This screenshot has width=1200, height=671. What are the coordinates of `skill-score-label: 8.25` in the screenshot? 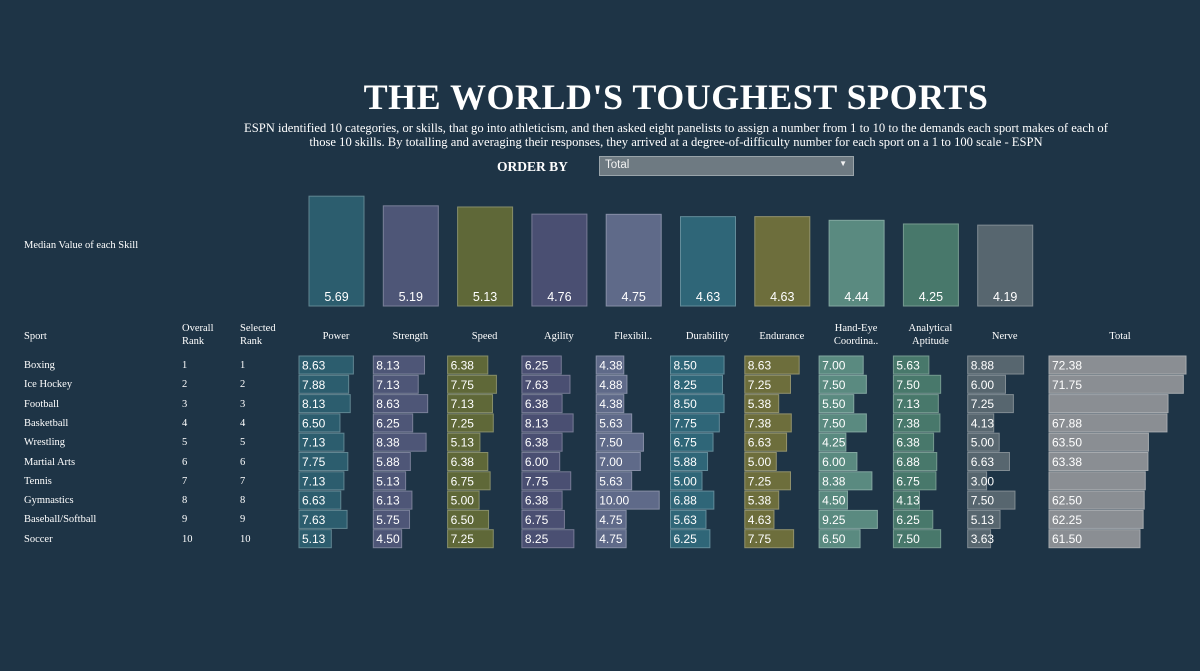 It's located at (537, 539).